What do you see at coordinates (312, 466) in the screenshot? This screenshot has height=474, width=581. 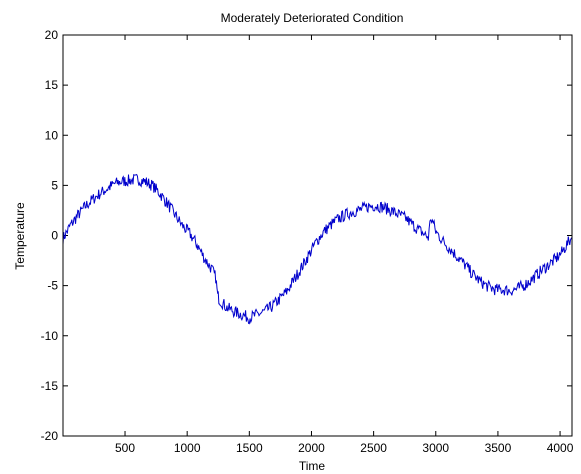 I see `x-axis-label: Time` at bounding box center [312, 466].